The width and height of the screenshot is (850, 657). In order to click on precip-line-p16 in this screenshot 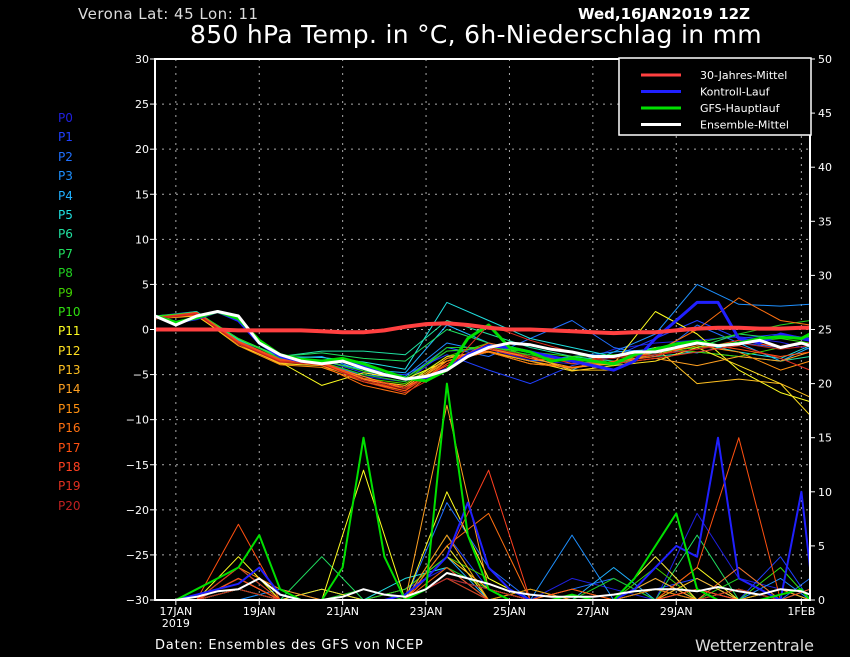, I will do `click(482, 556)`.